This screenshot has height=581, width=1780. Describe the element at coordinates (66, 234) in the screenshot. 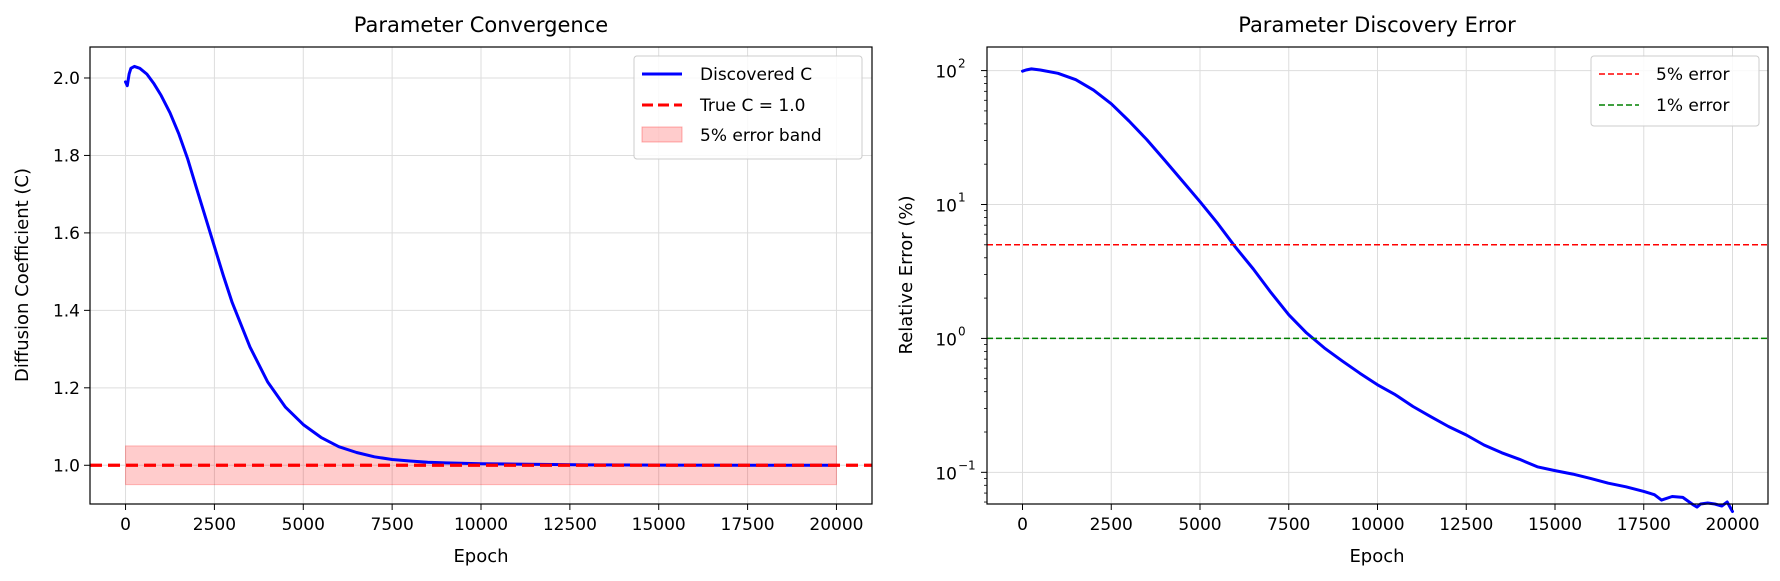

I see `y-tick-label: 1.6` at that location.